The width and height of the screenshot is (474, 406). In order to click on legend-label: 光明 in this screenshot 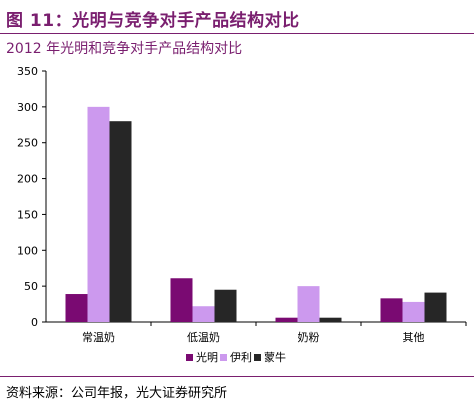, I will do `click(207, 357)`.